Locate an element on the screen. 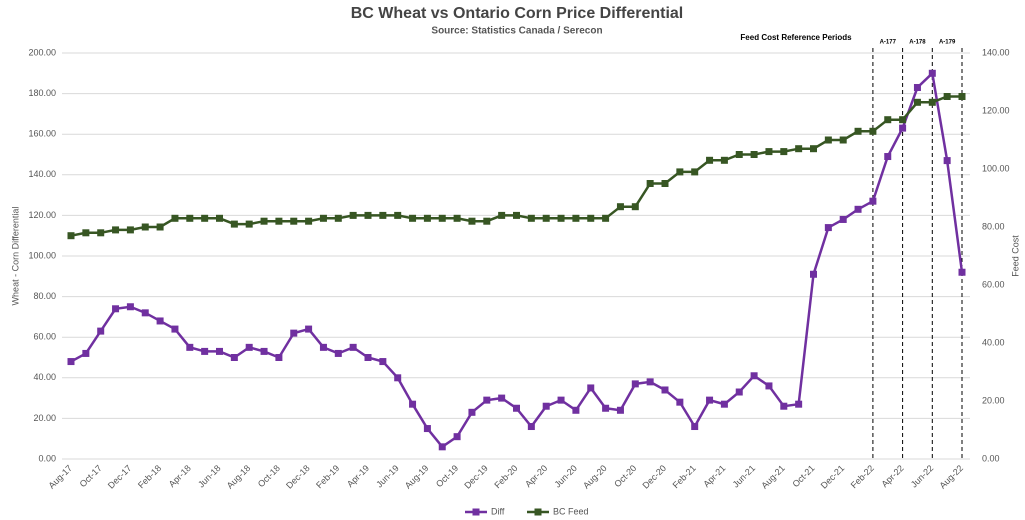 The image size is (1025, 520). y-tick-label: 60.00 is located at coordinates (44, 337).